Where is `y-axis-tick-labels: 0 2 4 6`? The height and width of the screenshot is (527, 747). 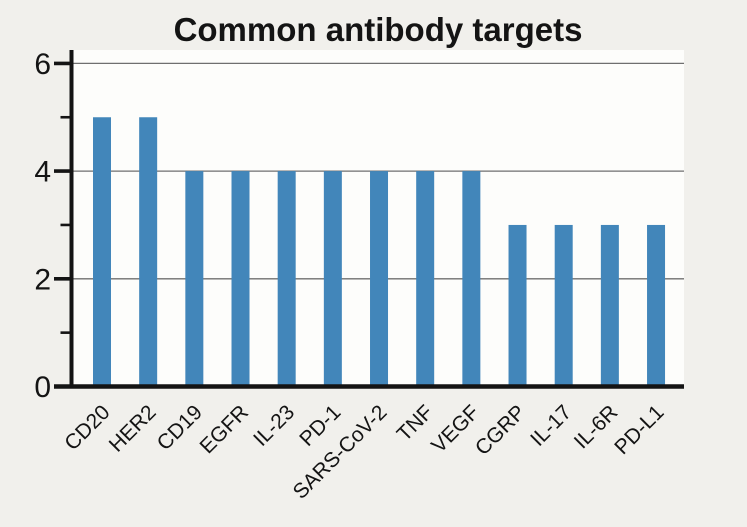
y-axis-tick-labels: 0 2 4 6 is located at coordinates (42, 226).